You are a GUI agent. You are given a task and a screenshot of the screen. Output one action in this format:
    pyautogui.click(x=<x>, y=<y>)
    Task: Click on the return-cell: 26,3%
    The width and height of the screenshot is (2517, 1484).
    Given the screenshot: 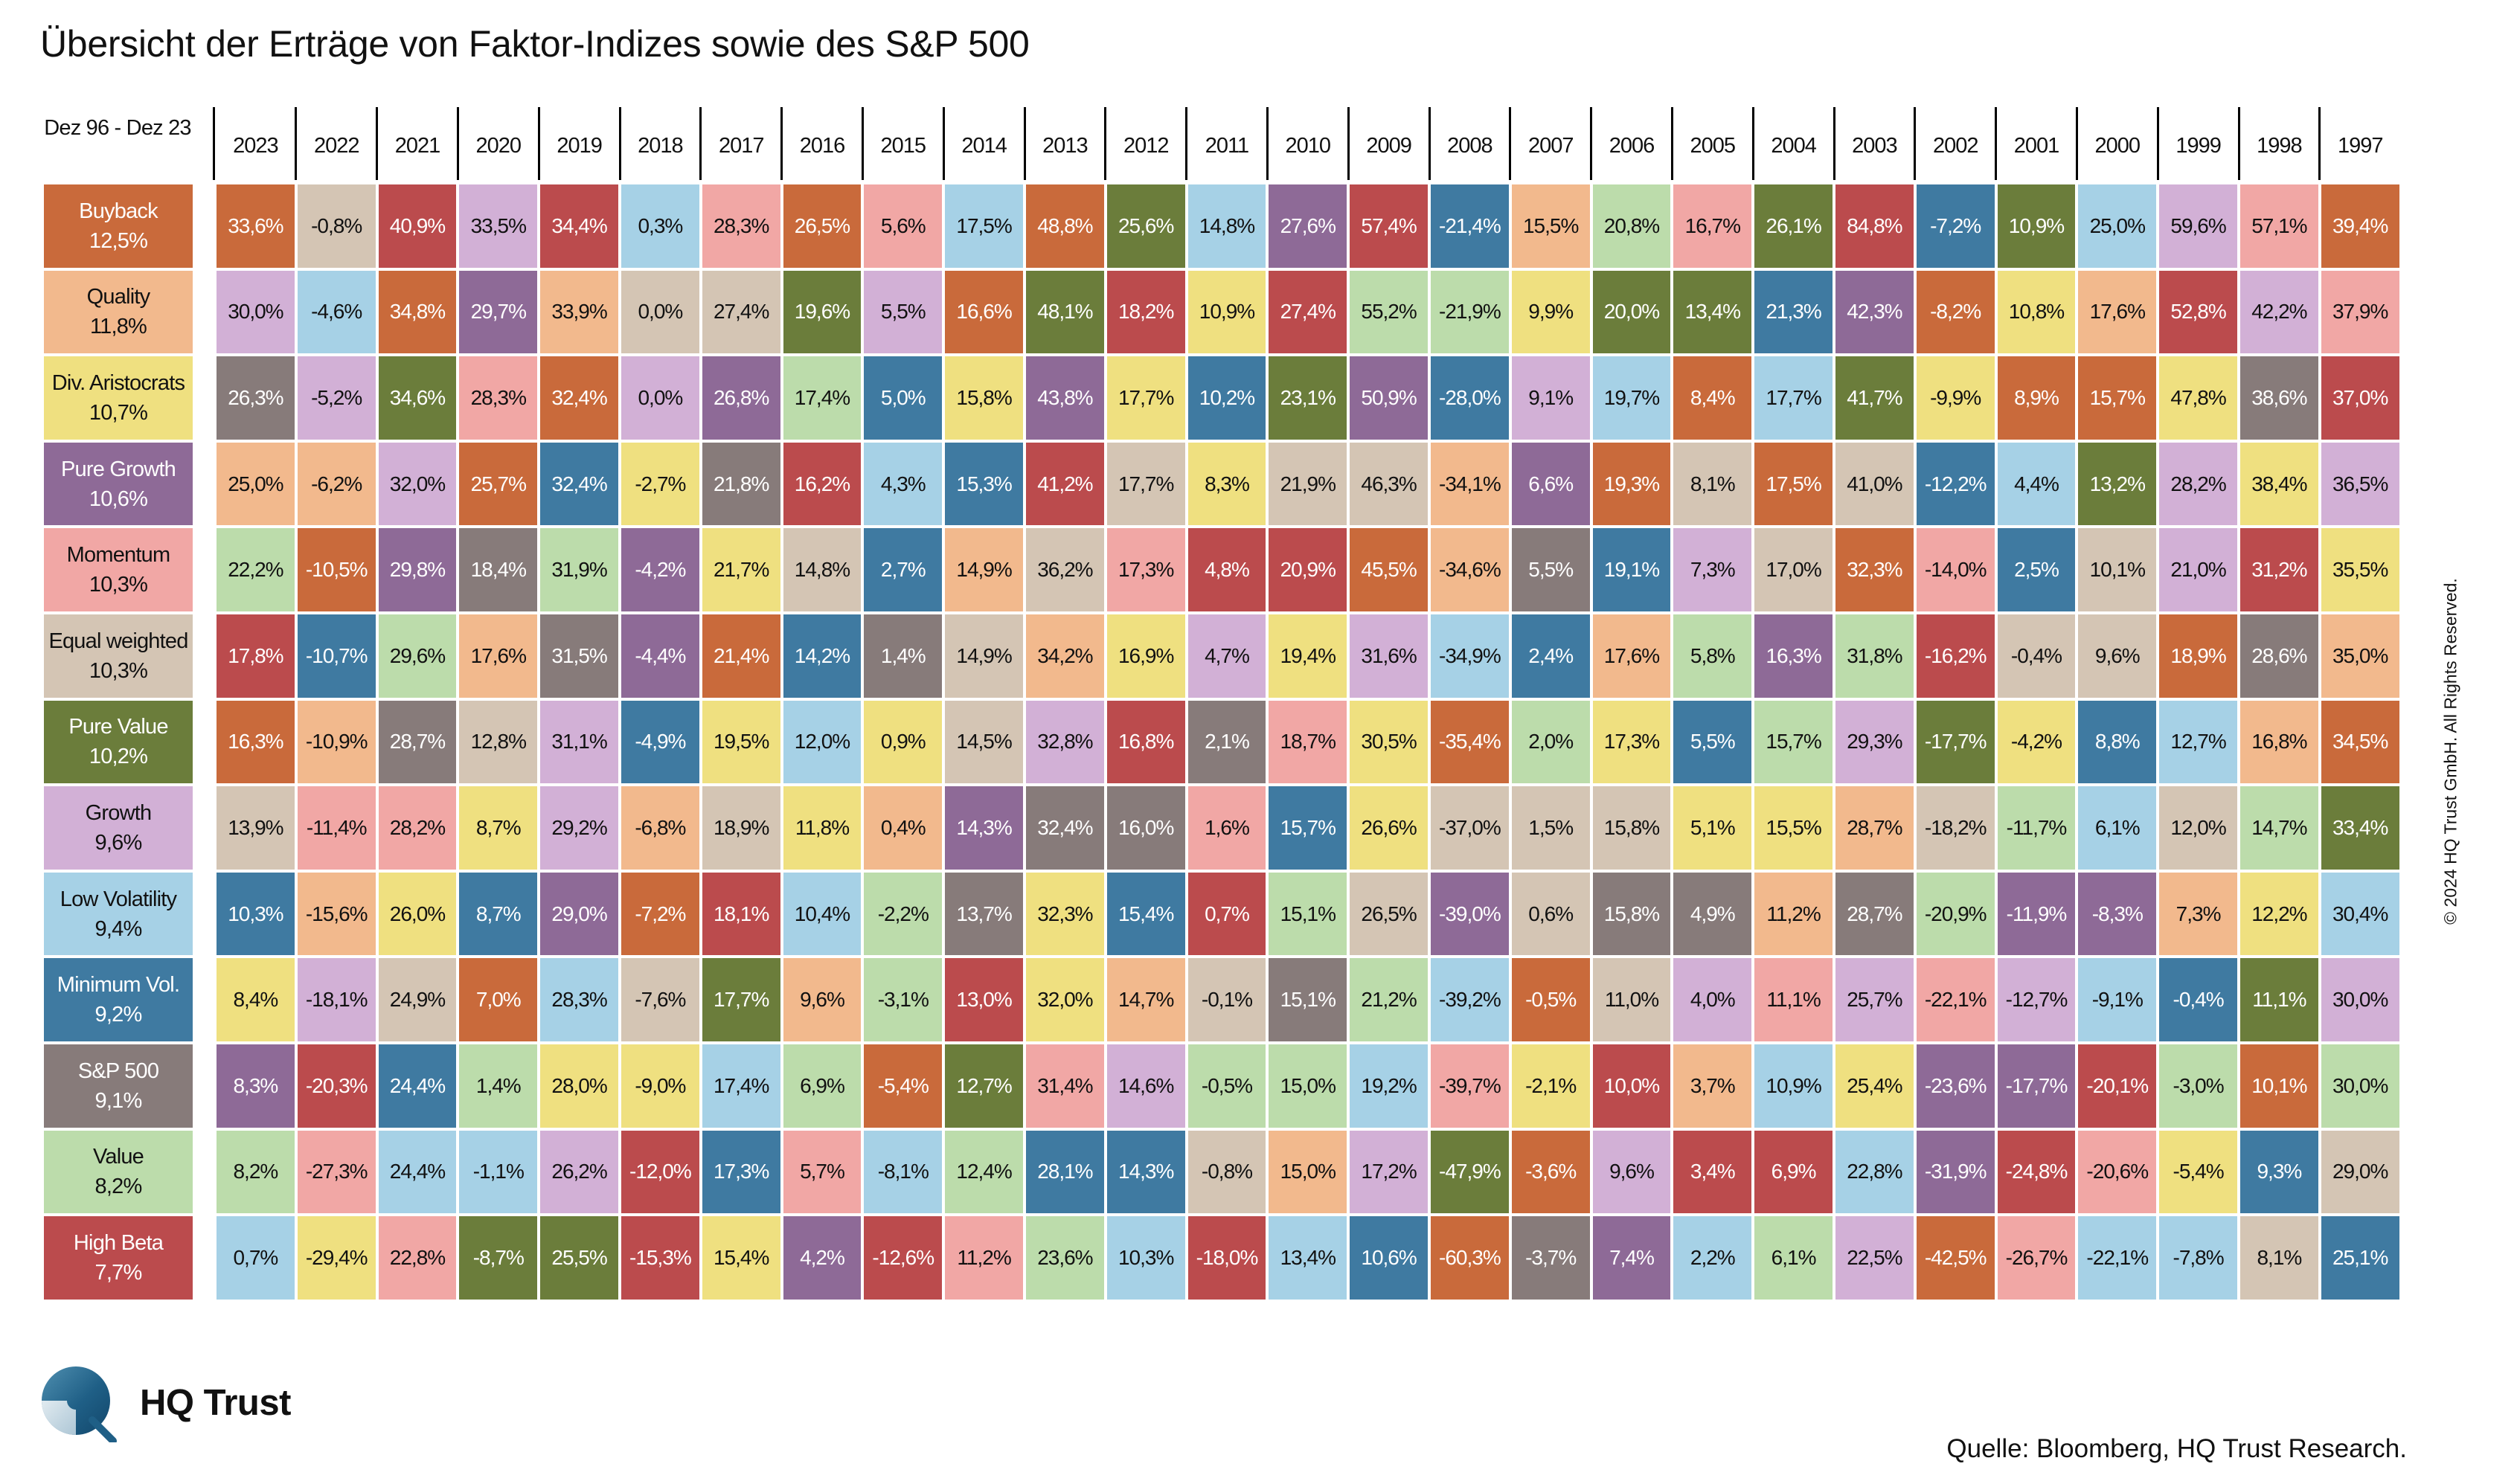 What is the action you would take?
    pyautogui.click(x=256, y=398)
    